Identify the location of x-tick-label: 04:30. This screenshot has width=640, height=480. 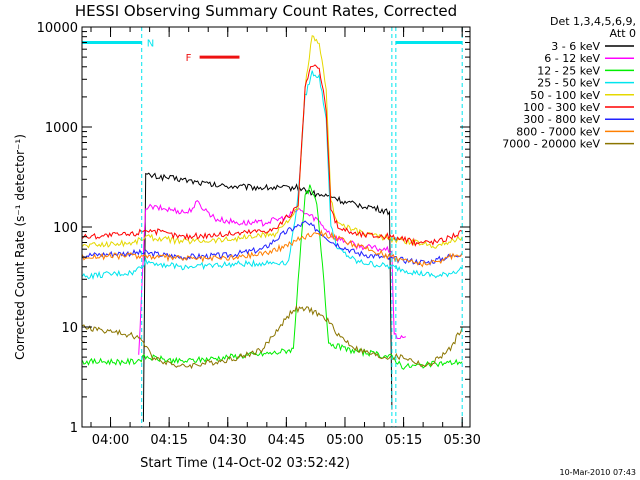
(227, 440).